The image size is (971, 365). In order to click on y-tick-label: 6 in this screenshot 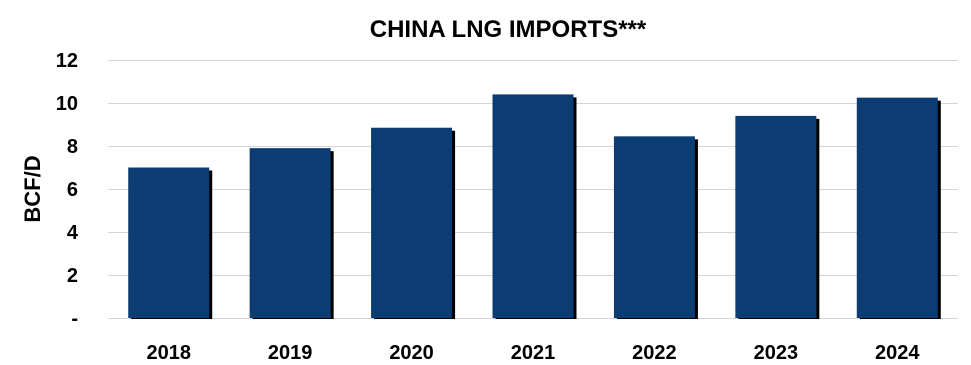, I will do `click(72, 190)`.